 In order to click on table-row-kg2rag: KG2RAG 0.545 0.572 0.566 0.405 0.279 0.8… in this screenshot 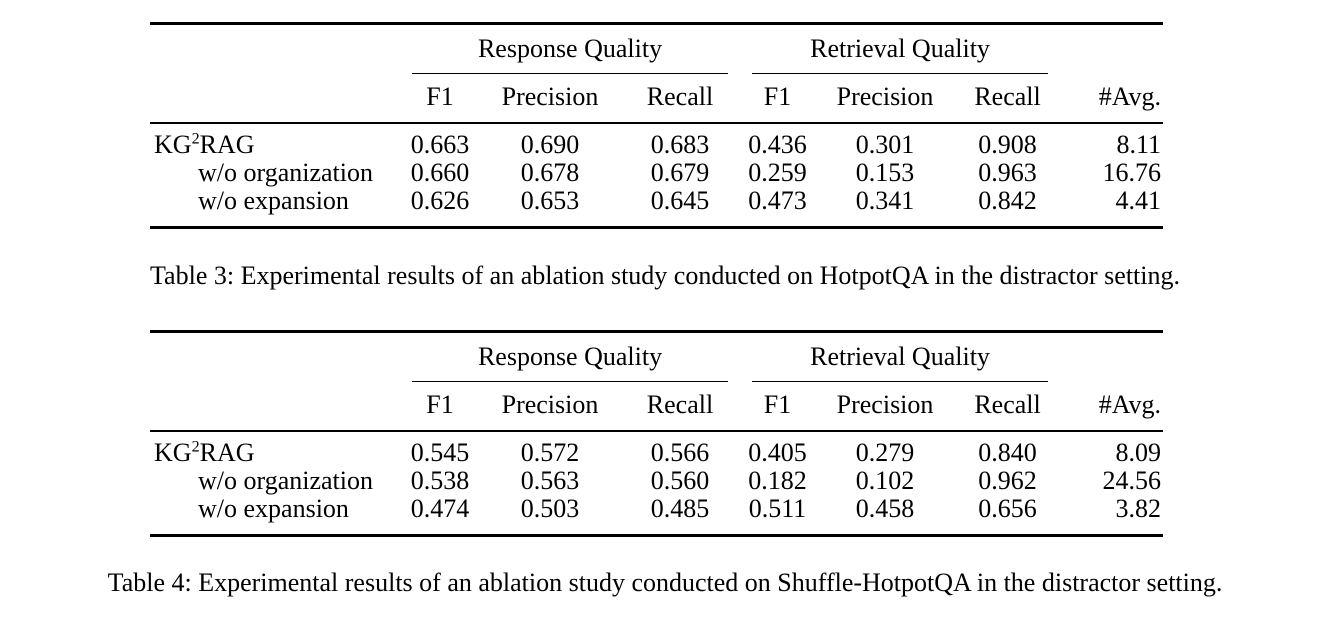, I will do `click(656, 449)`.